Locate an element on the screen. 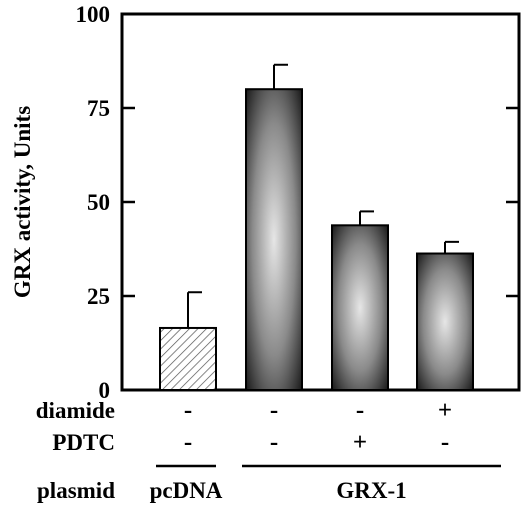 This screenshot has height=506, width=525. condition-label: PDTC is located at coordinates (83, 442).